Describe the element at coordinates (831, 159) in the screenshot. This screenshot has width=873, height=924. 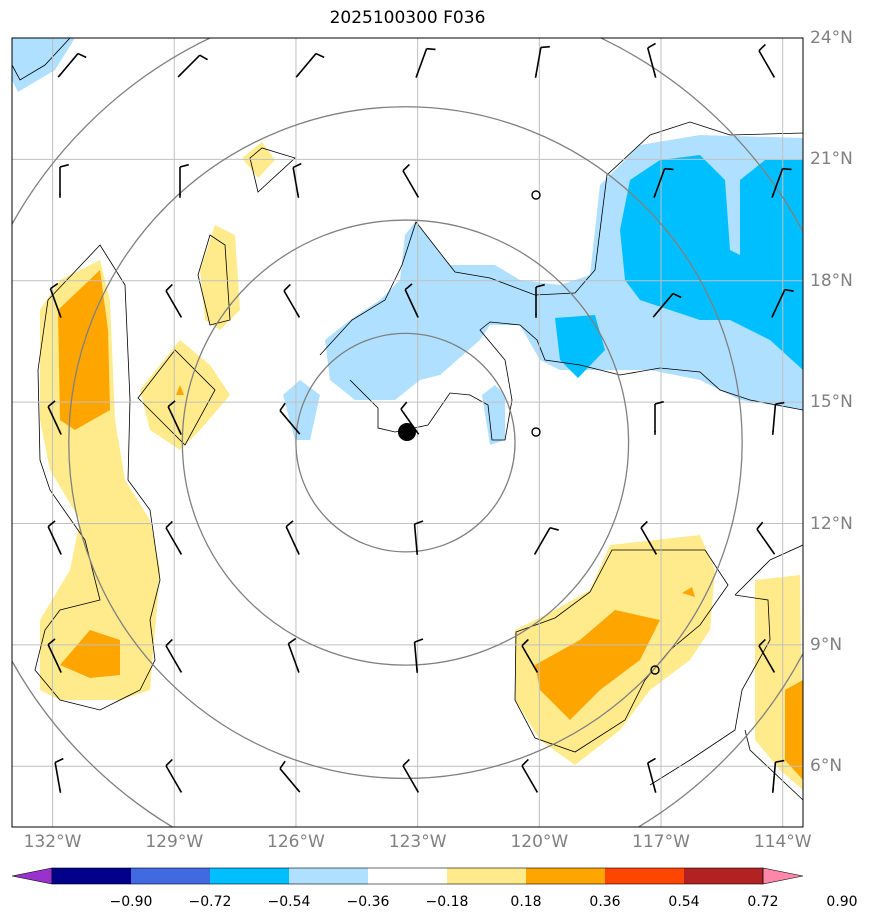
I see `latitude-tick-label: 21°N` at that location.